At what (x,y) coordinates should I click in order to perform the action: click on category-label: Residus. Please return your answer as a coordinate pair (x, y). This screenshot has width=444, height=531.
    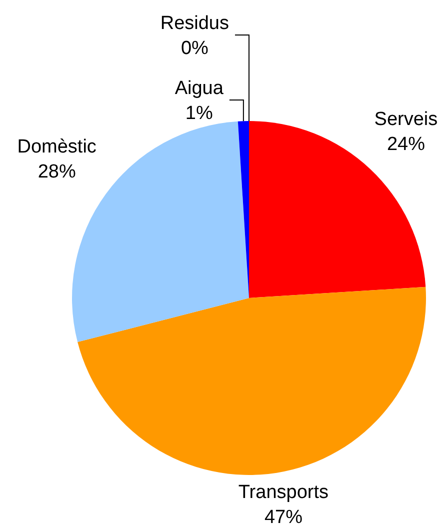
    Looking at the image, I should click on (195, 23).